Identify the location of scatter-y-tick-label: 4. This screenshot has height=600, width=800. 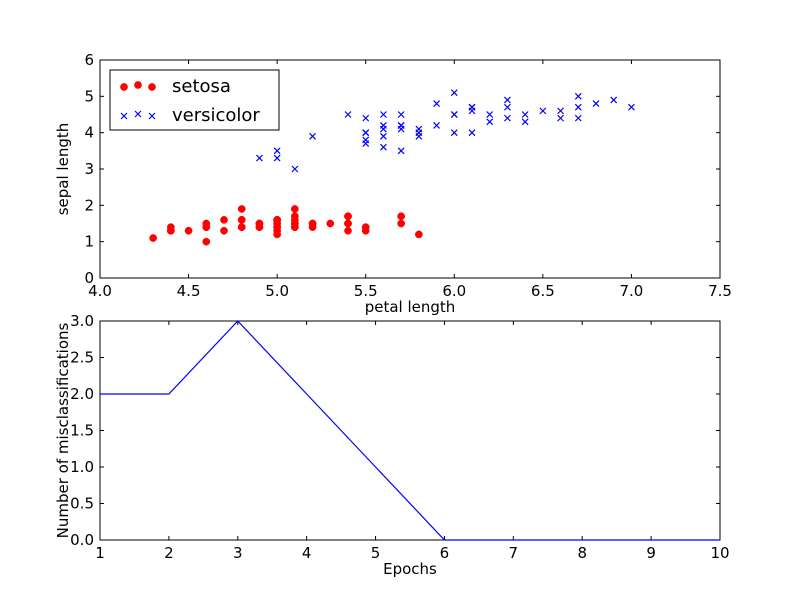
(89, 133).